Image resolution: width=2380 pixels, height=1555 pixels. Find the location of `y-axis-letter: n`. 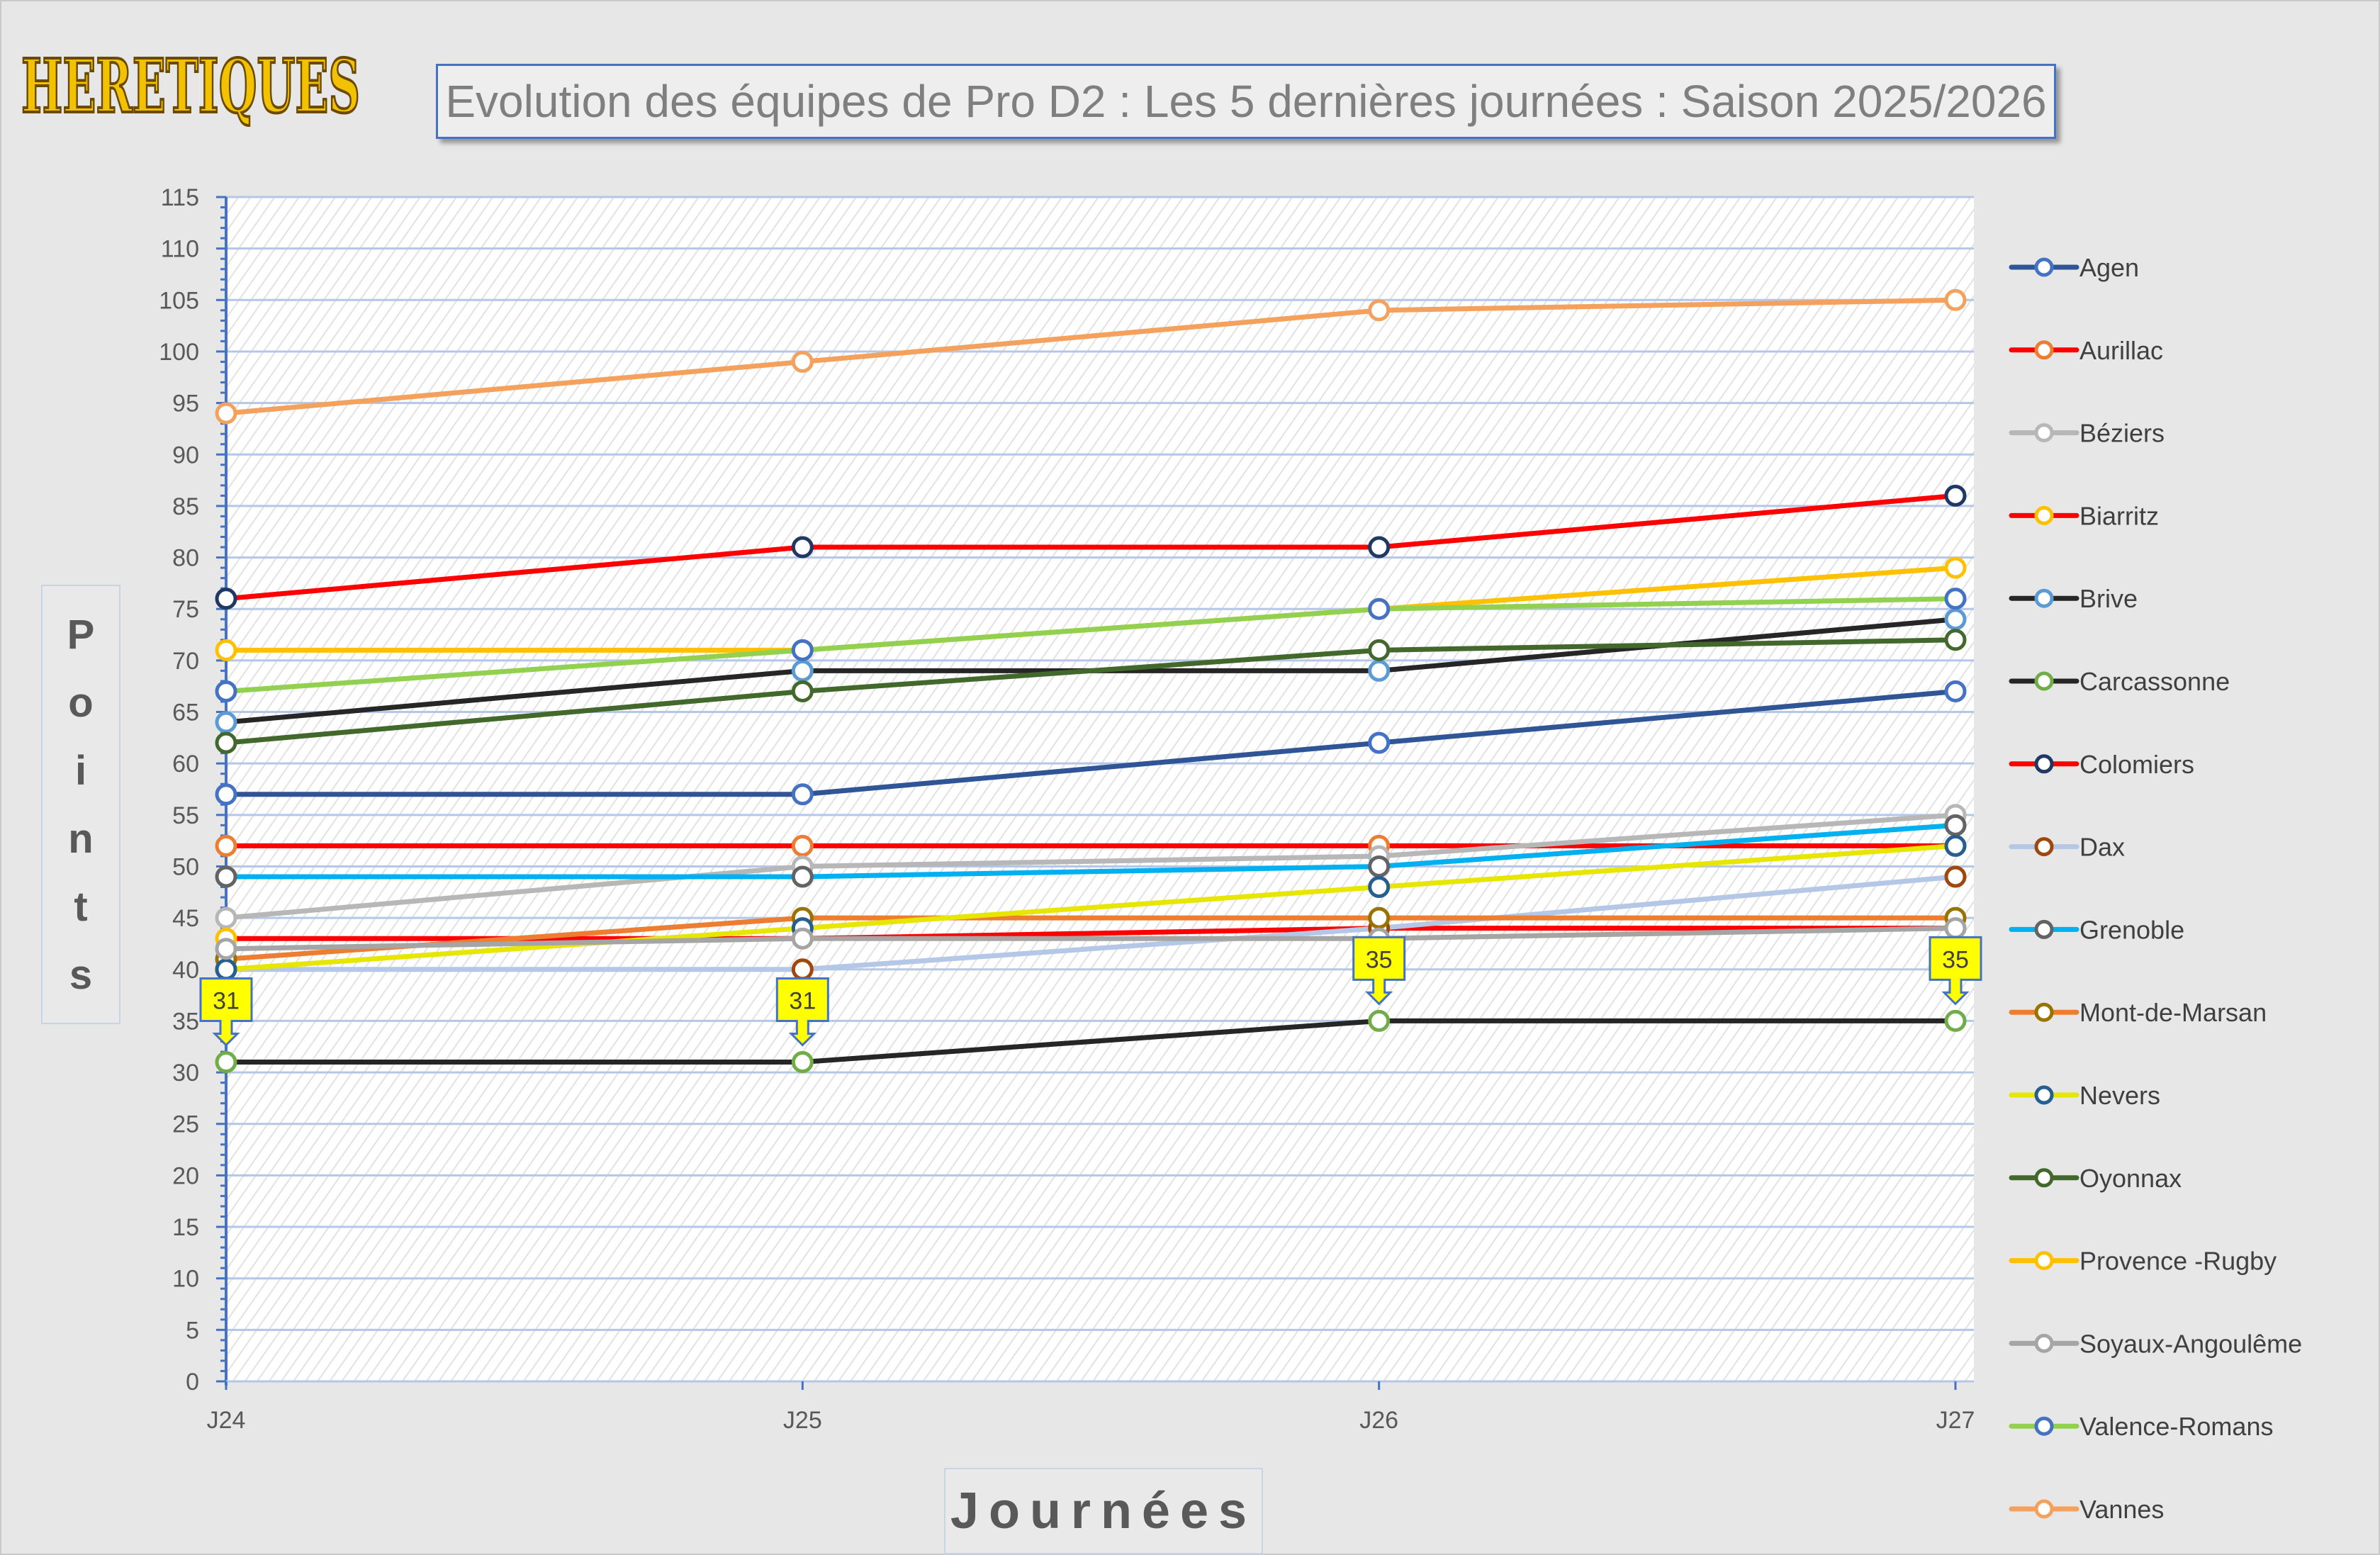

y-axis-letter: n is located at coordinates (81, 838).